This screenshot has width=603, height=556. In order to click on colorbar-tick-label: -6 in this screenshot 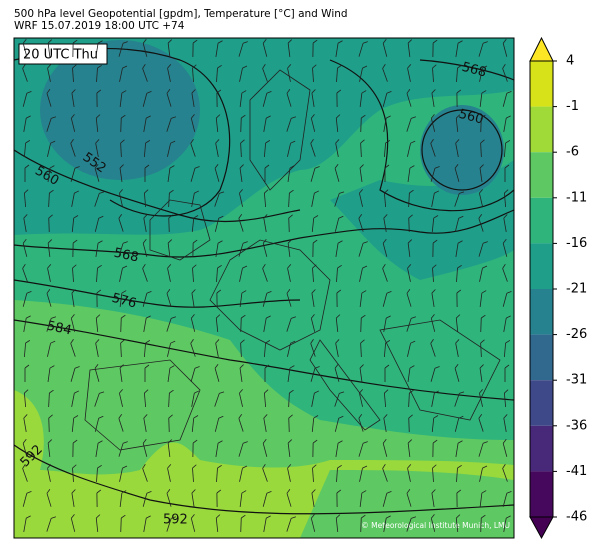, I will do `click(572, 152)`.